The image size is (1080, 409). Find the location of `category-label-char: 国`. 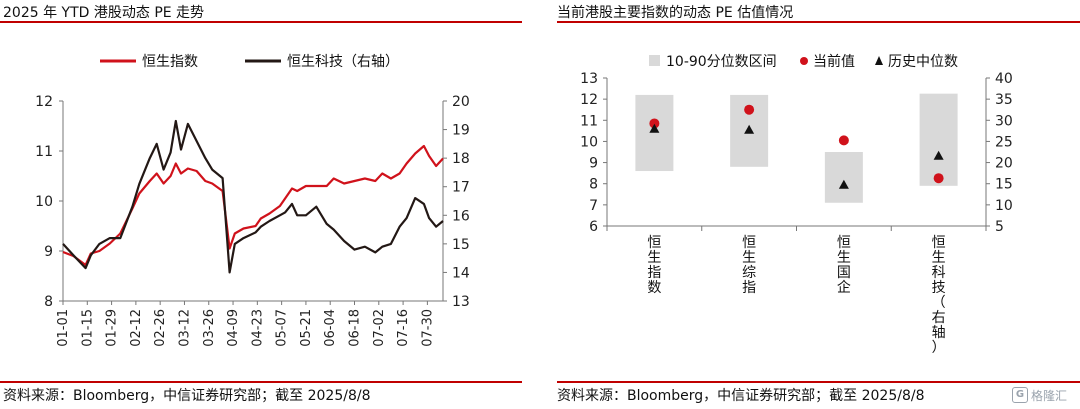

category-label-char: 国 is located at coordinates (844, 273).